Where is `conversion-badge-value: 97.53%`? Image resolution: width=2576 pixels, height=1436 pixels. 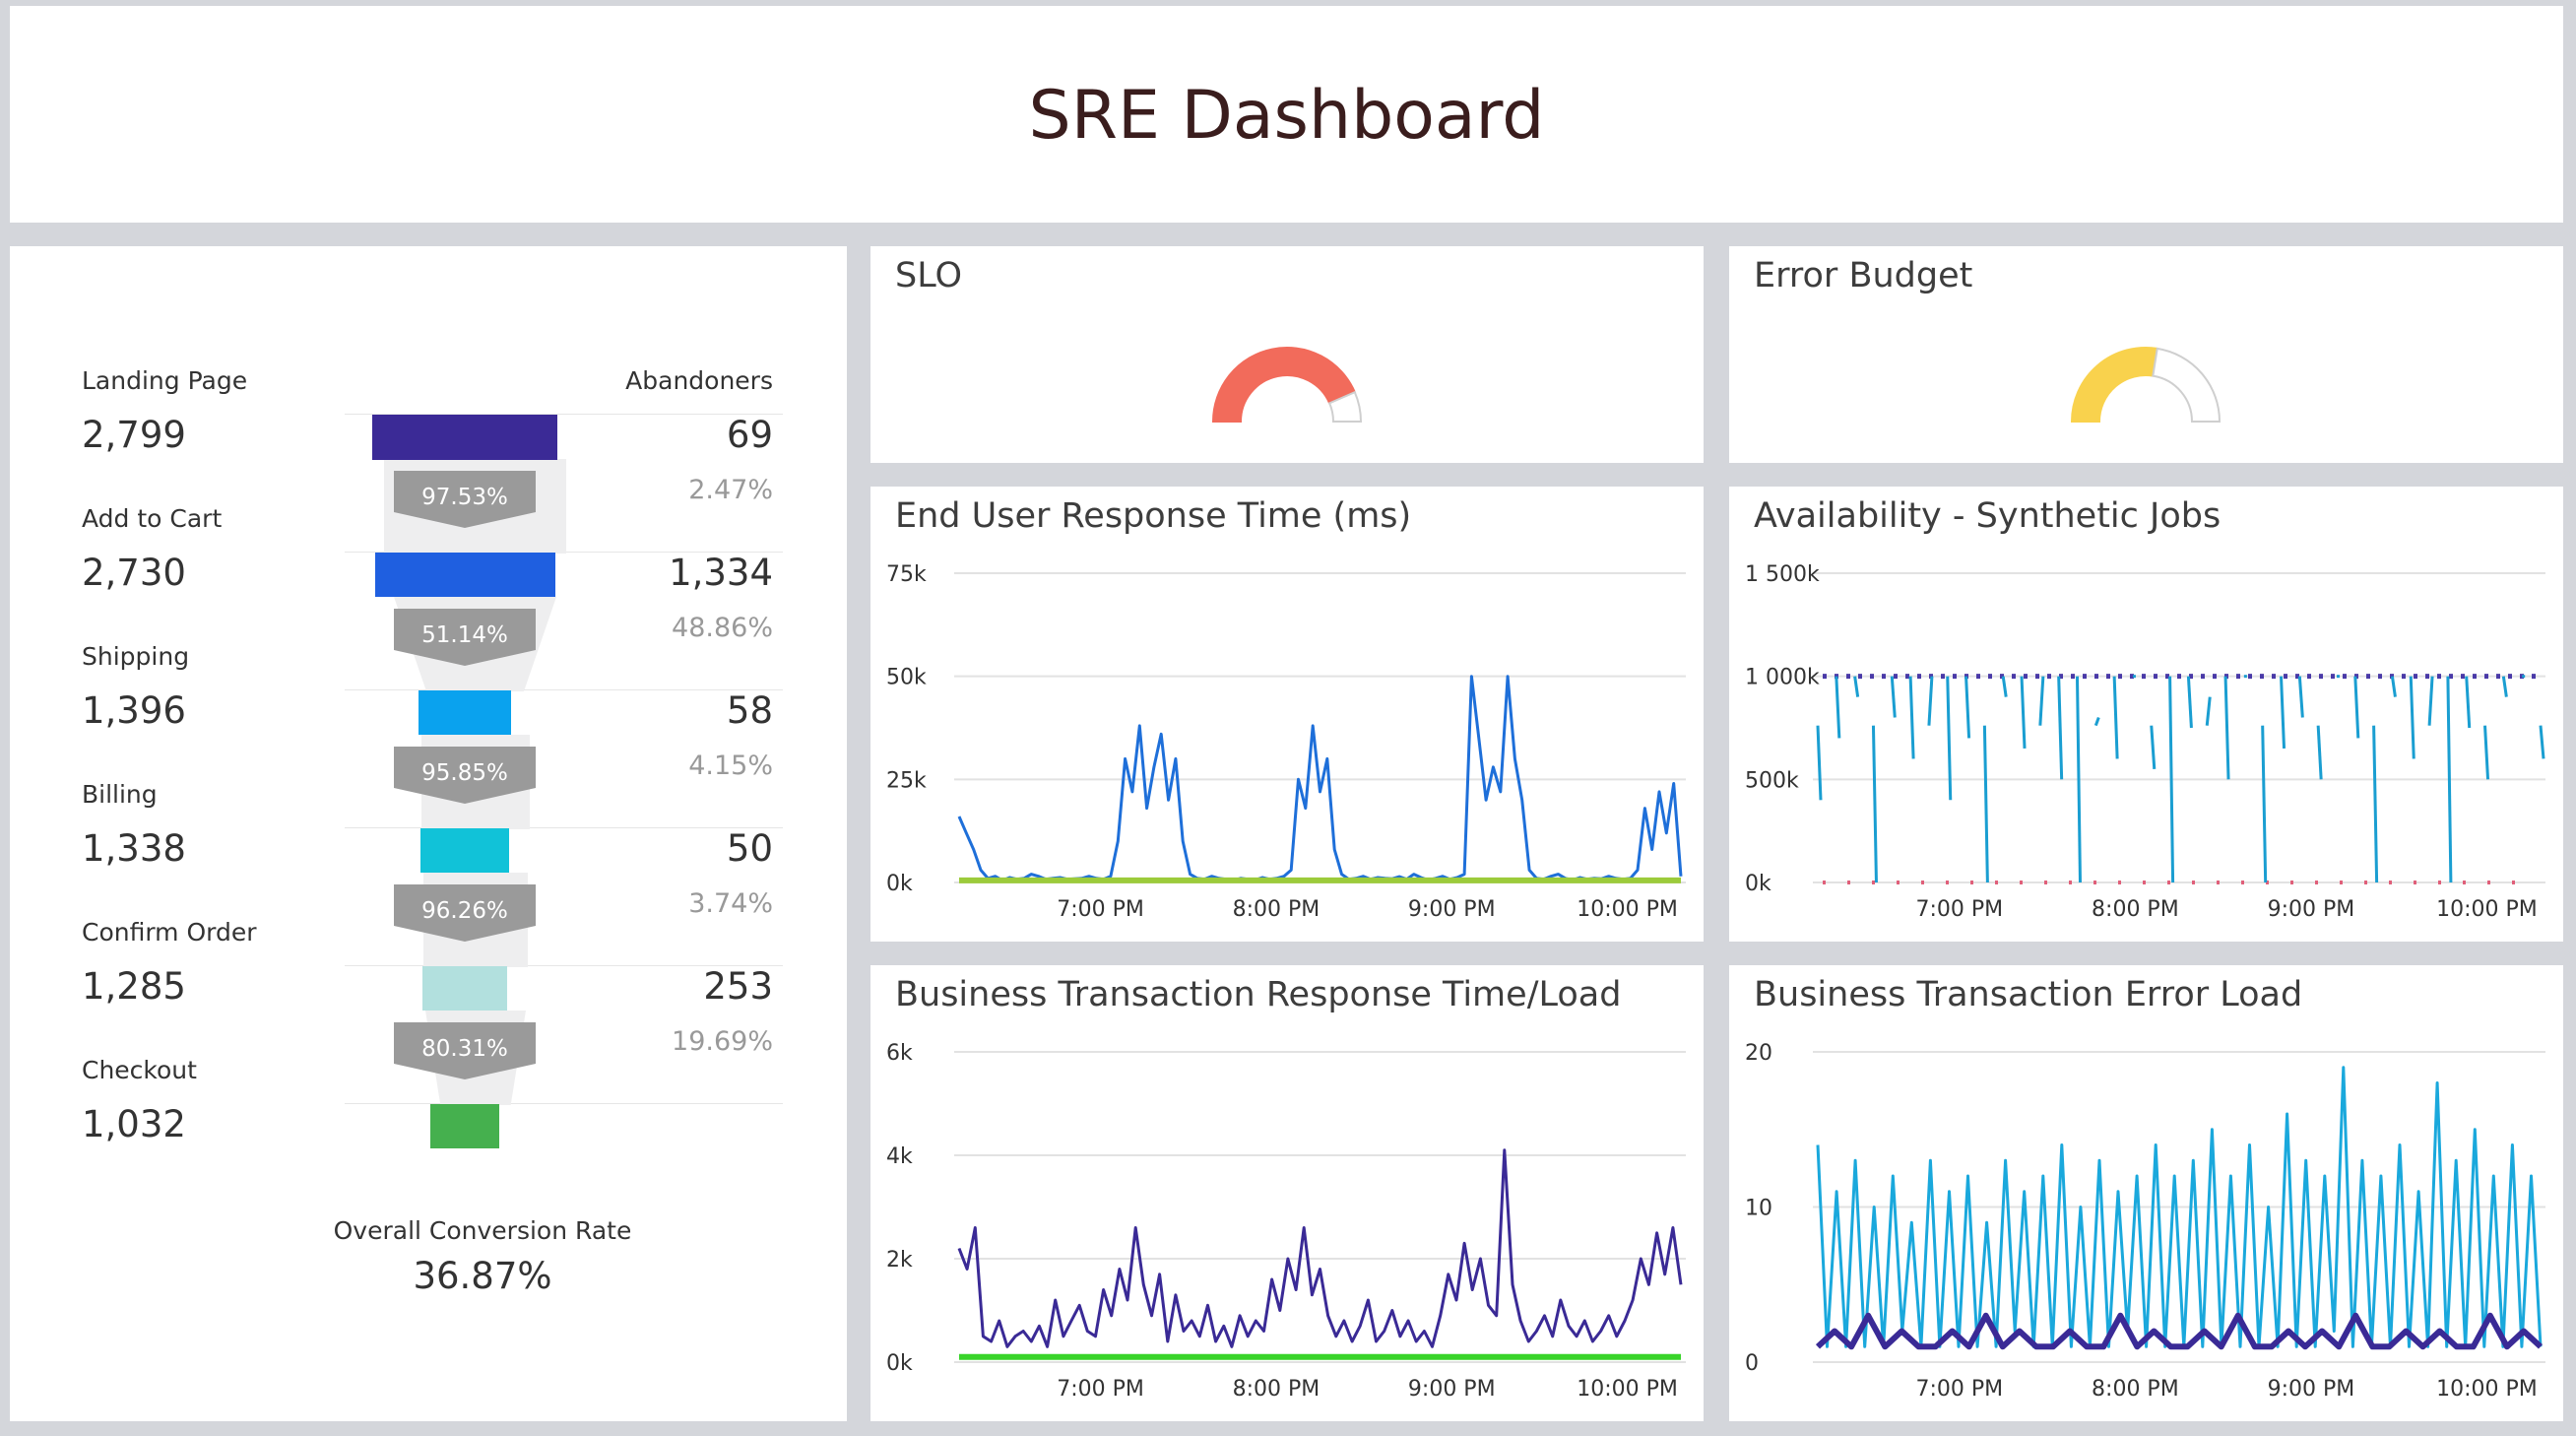
conversion-badge-value: 97.53% is located at coordinates (464, 497).